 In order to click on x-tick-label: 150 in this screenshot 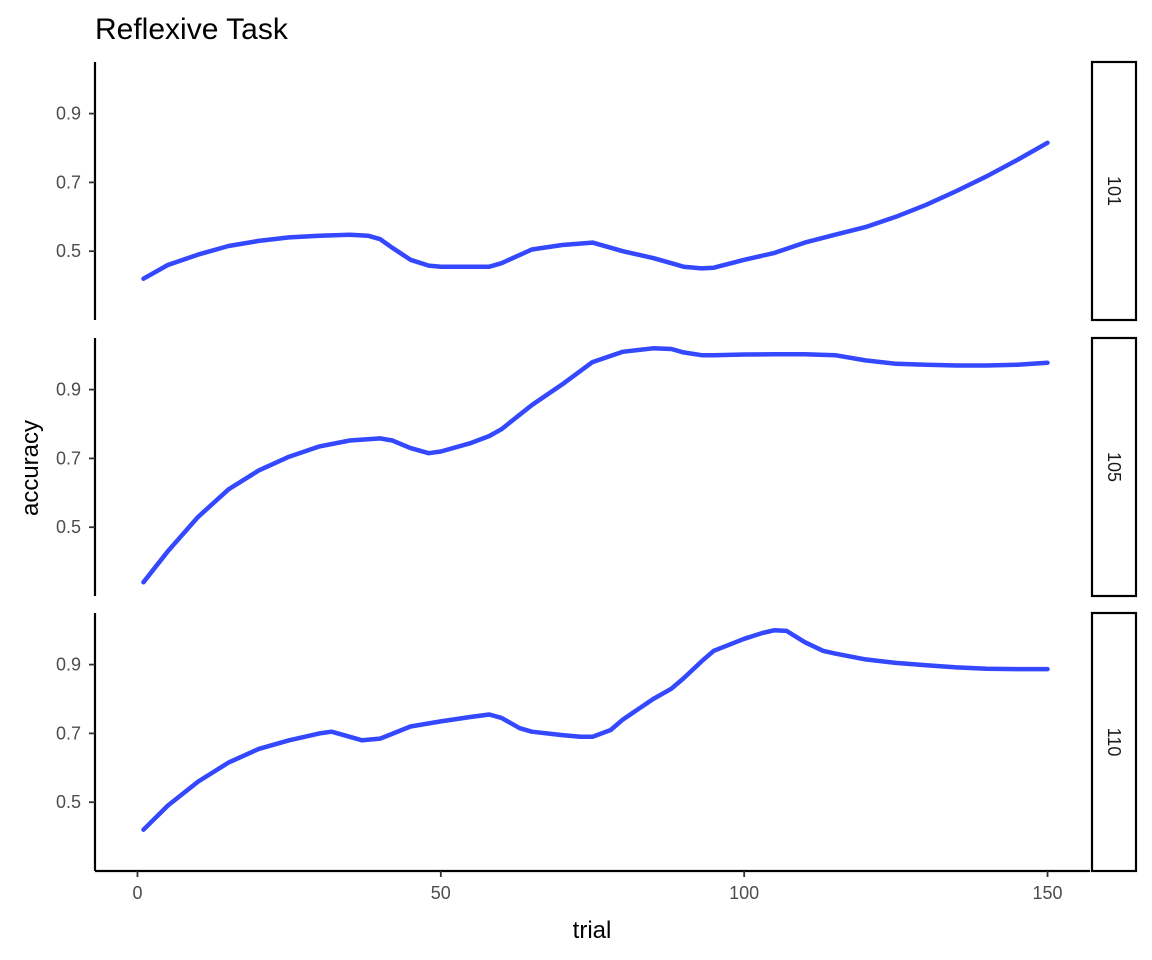, I will do `click(1048, 893)`.